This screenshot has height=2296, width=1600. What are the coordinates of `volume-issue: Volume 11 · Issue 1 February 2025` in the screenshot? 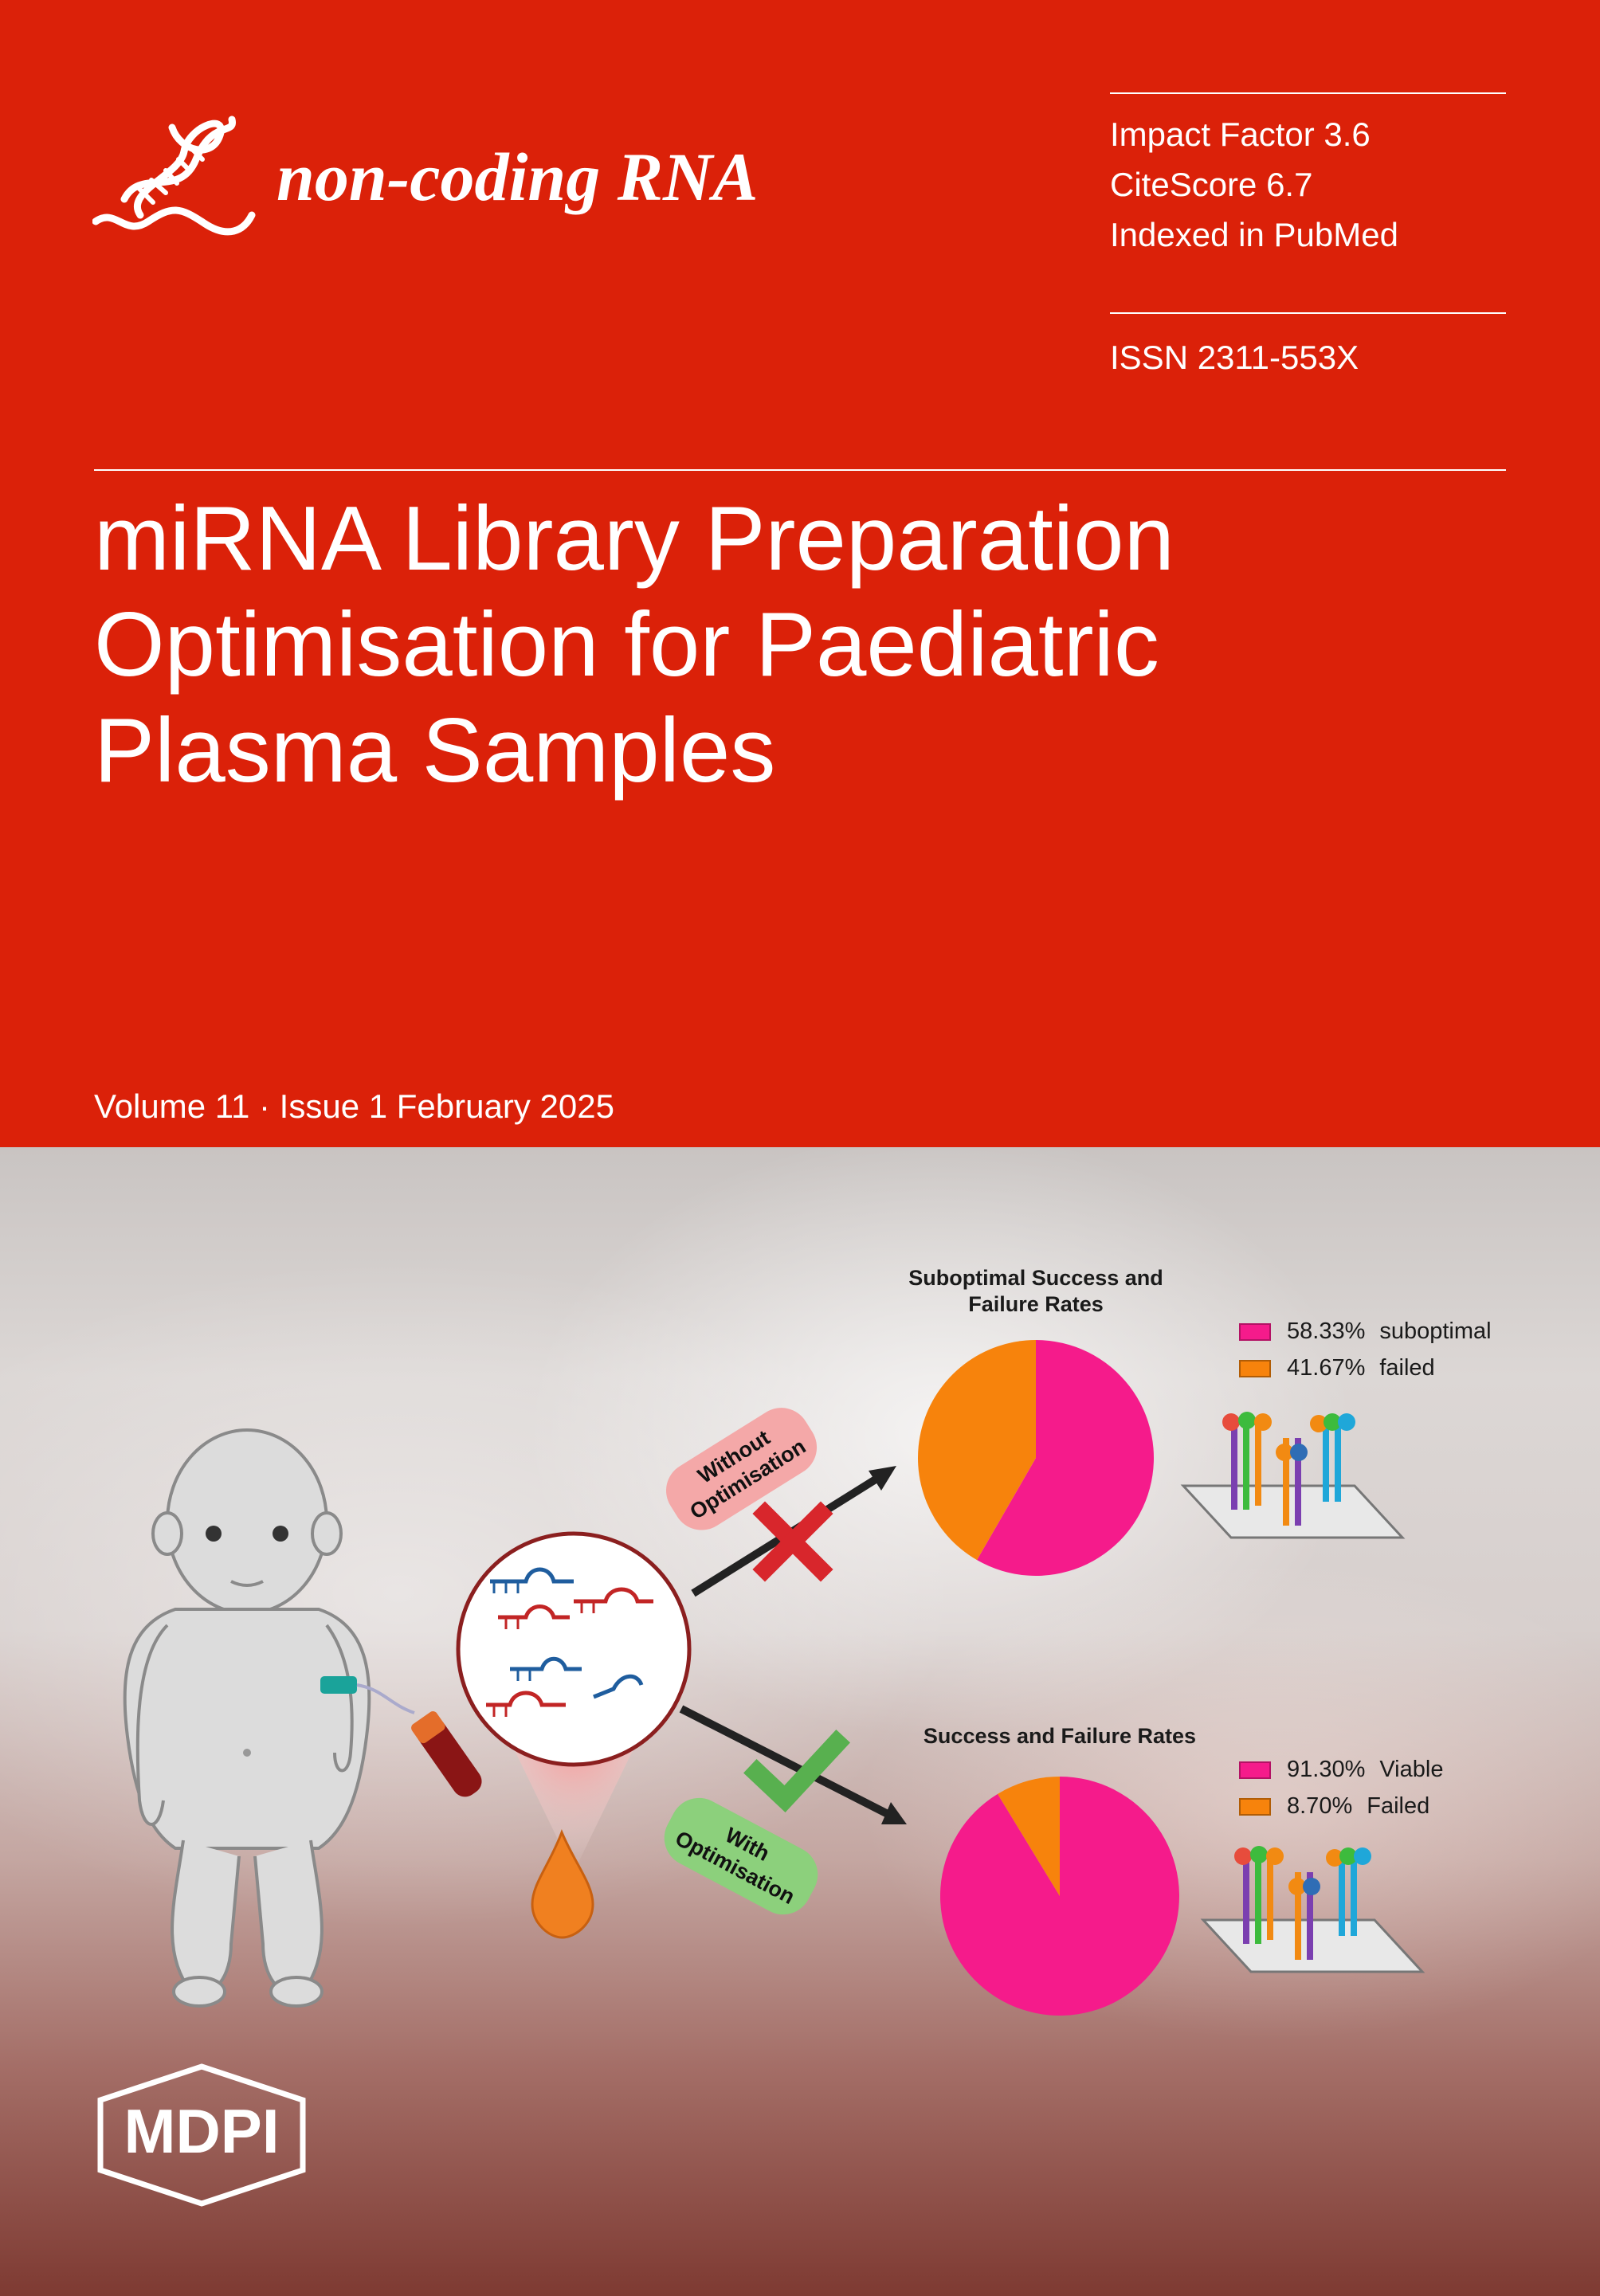 It's located at (354, 1106).